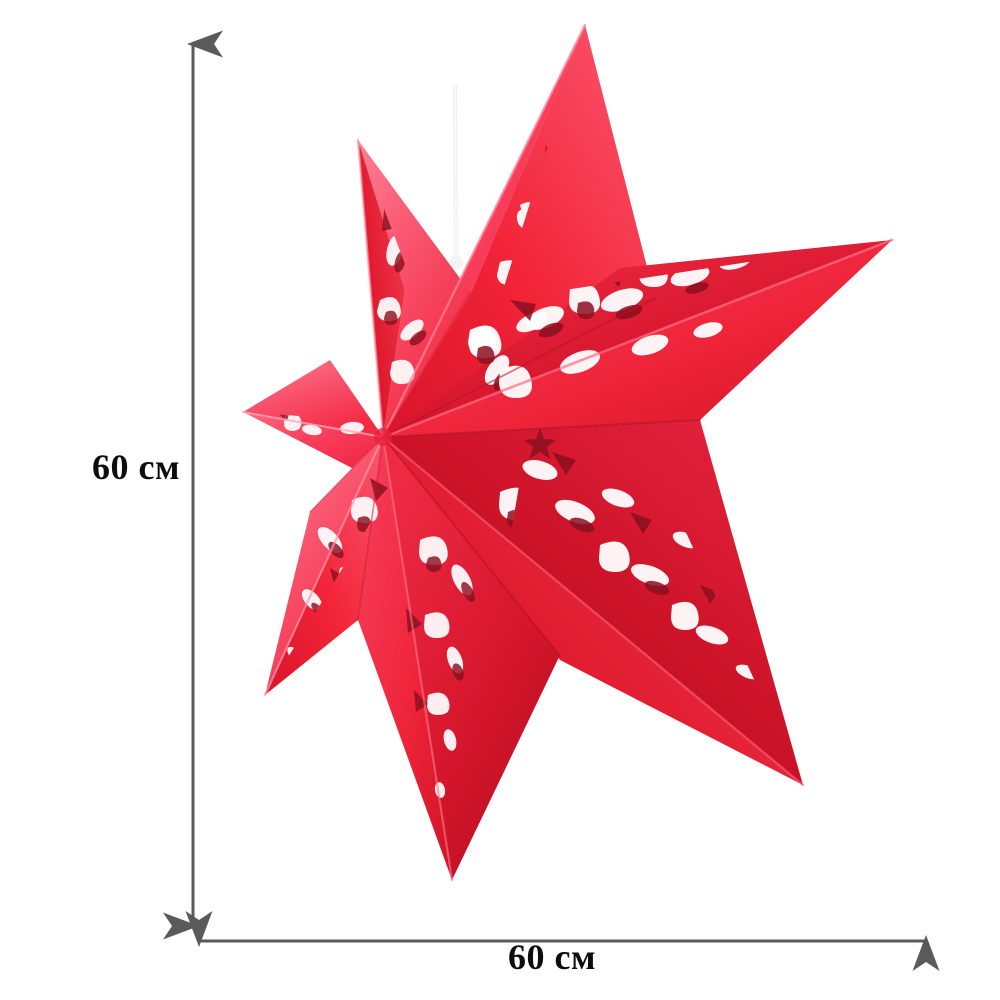 This screenshot has height=1000, width=1000. I want to click on hanging-string-group, so click(456, 177).